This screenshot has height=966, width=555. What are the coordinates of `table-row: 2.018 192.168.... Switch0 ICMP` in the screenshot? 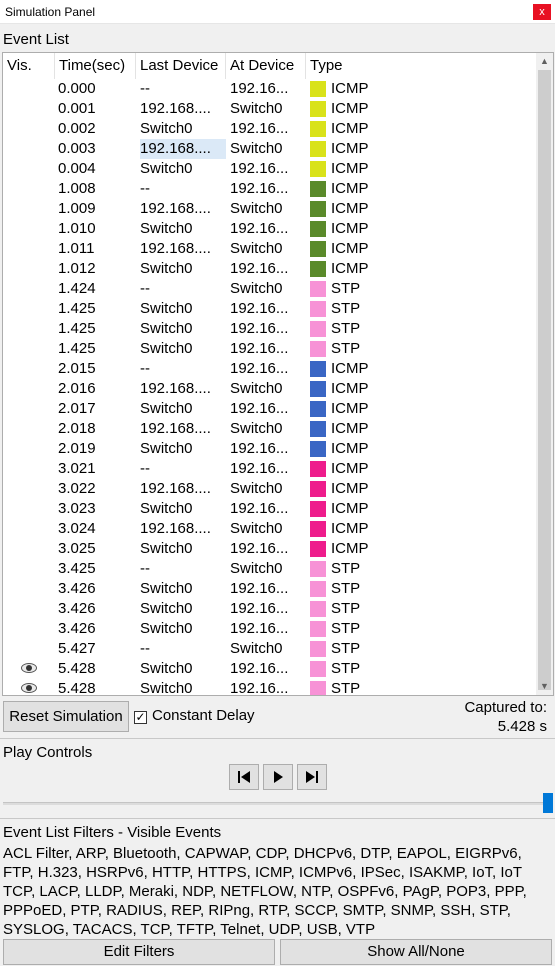 It's located at (270, 429).